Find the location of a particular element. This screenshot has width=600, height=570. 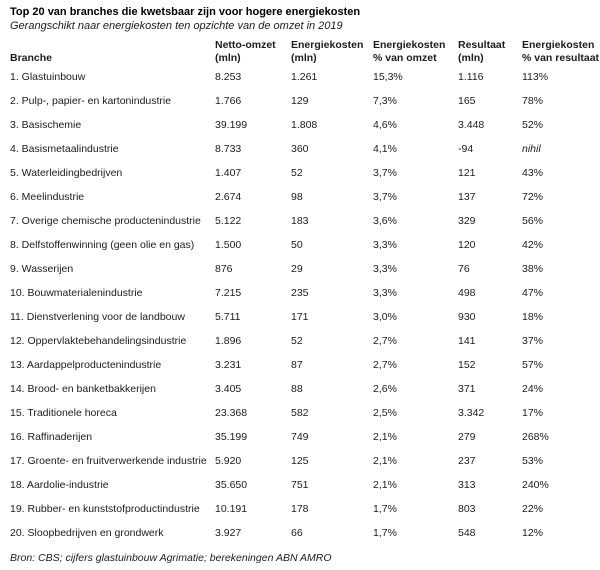

column-header-line: % van omzet is located at coordinates (405, 58).